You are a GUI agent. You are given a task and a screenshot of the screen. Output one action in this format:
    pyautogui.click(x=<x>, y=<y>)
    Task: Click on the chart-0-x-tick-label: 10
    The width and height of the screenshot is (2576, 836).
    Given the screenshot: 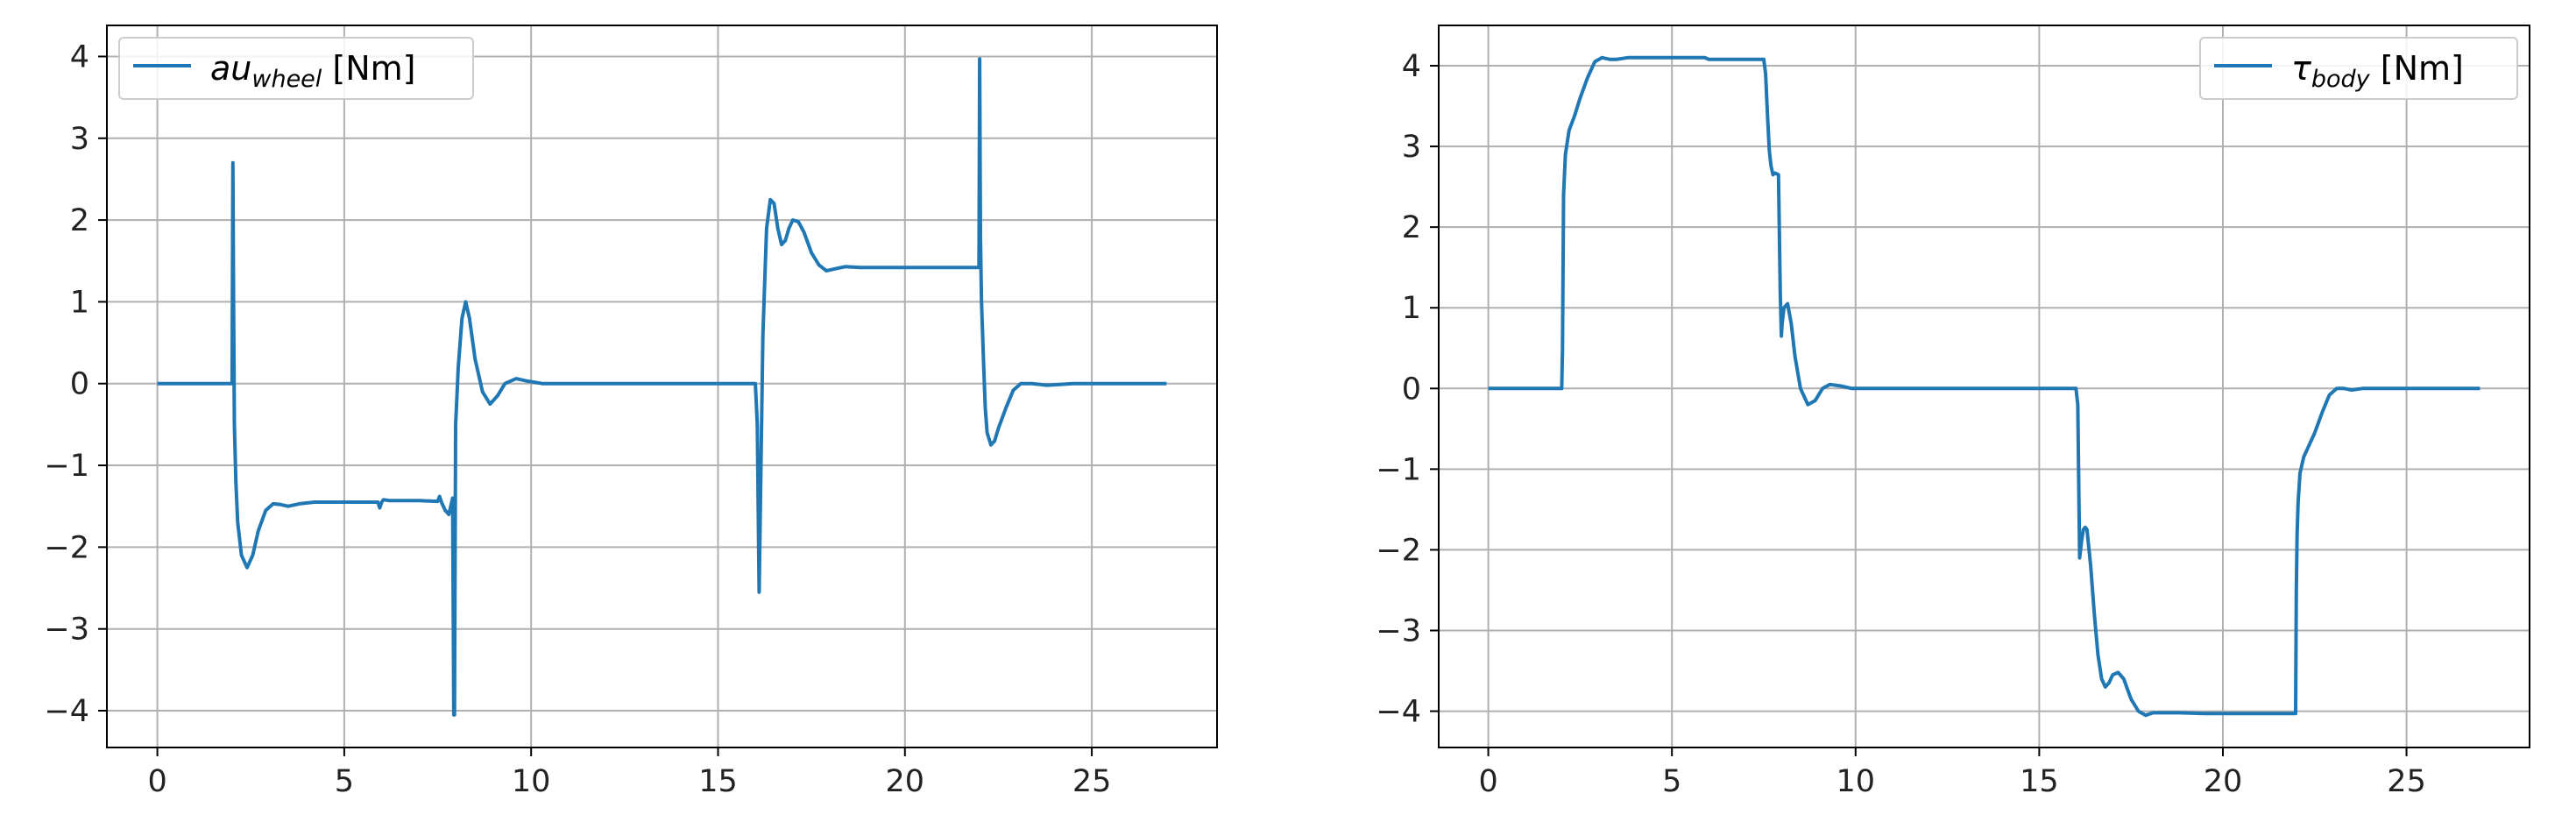 What is the action you would take?
    pyautogui.click(x=531, y=781)
    